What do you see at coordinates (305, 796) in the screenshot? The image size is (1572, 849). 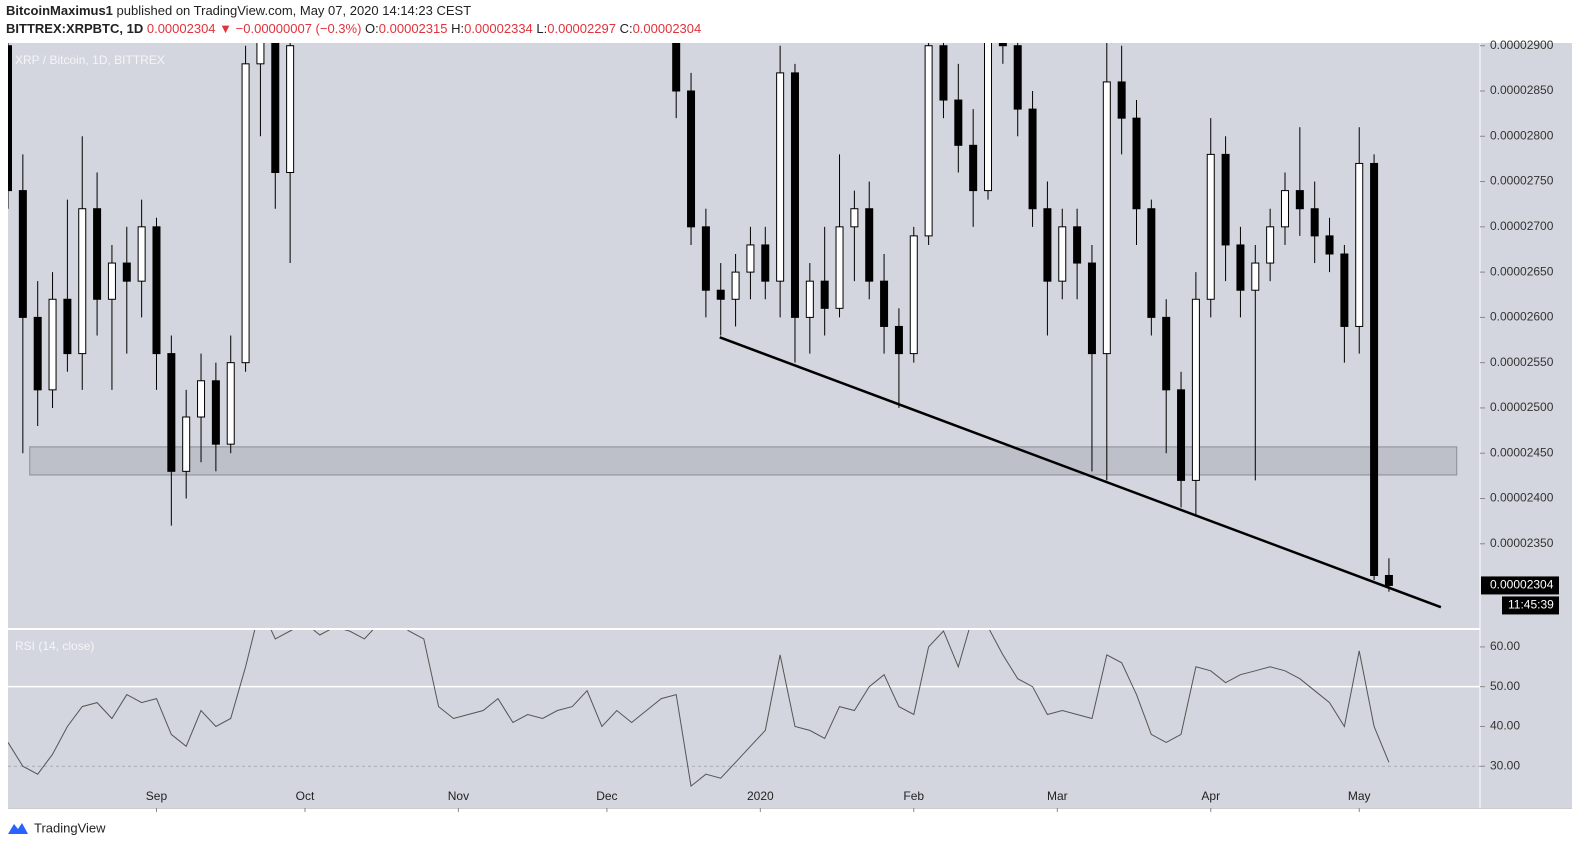 I see `x-tick-label: Oct` at bounding box center [305, 796].